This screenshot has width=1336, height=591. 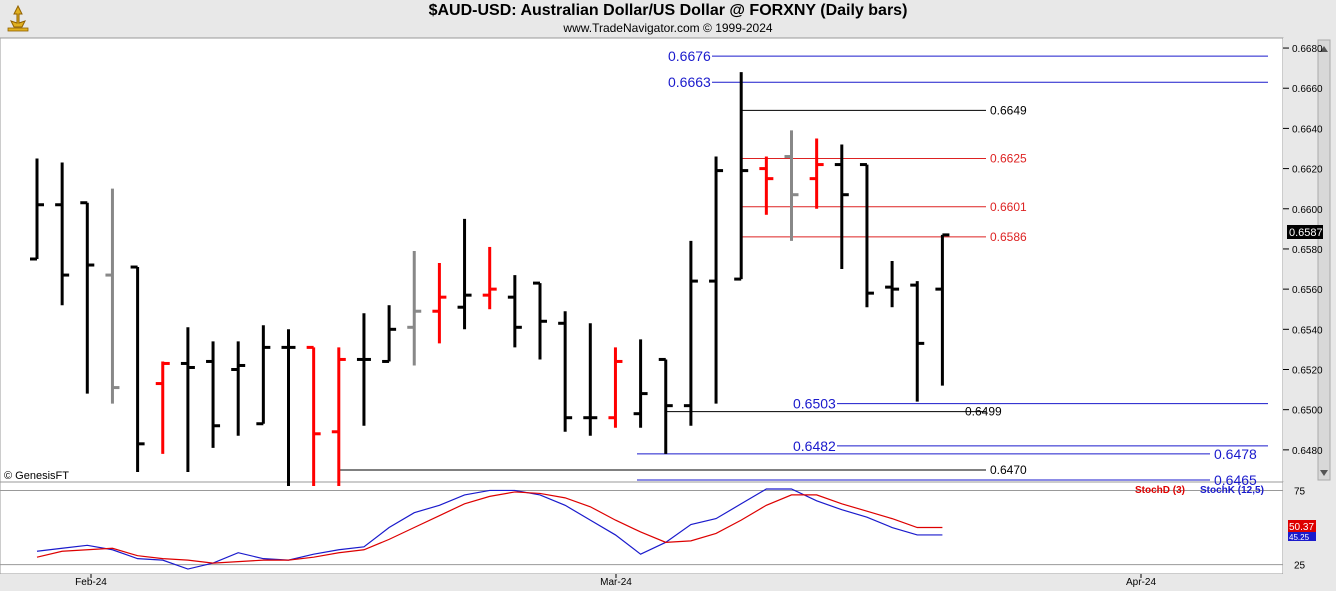 I want to click on price-tick-label: 0.6580, so click(x=1307, y=250).